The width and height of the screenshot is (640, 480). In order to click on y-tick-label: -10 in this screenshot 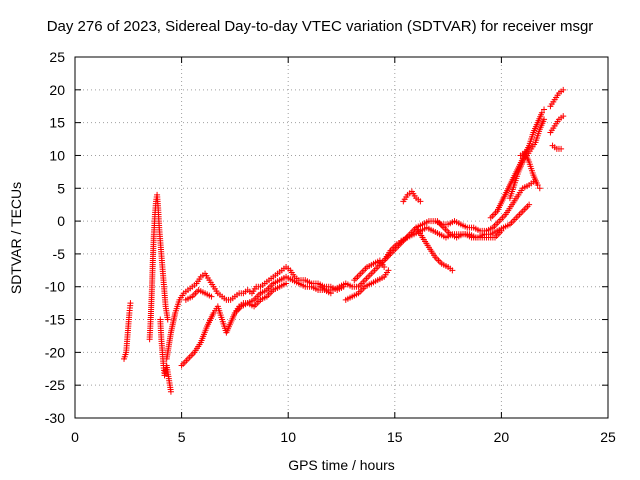, I will do `click(55, 287)`.